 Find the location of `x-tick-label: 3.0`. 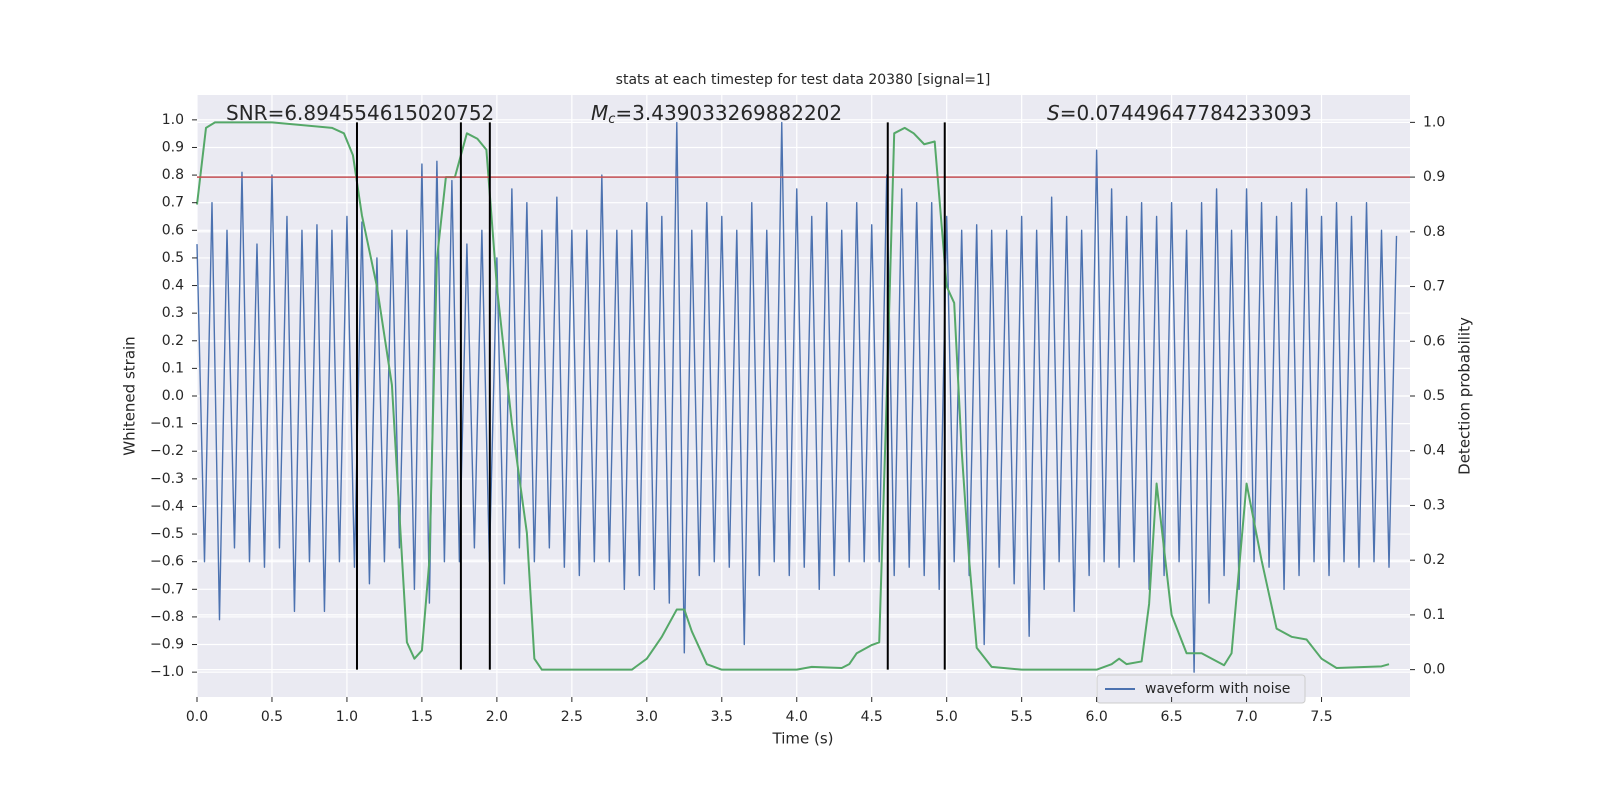

x-tick-label: 3.0 is located at coordinates (647, 717).